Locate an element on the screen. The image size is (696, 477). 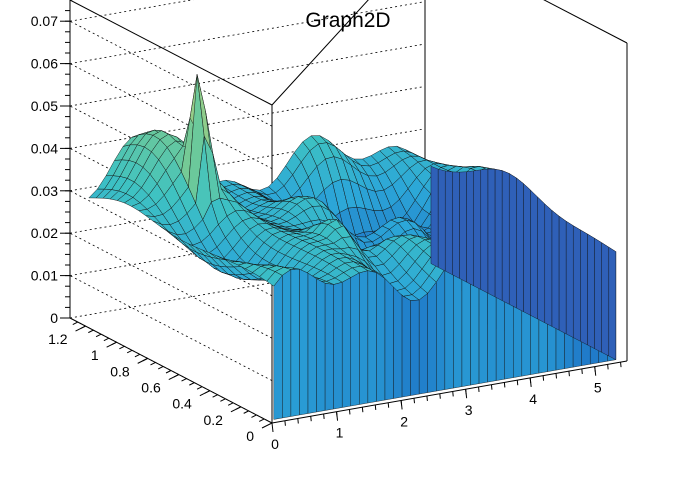
y-tick-label: 1 is located at coordinates (95, 355).